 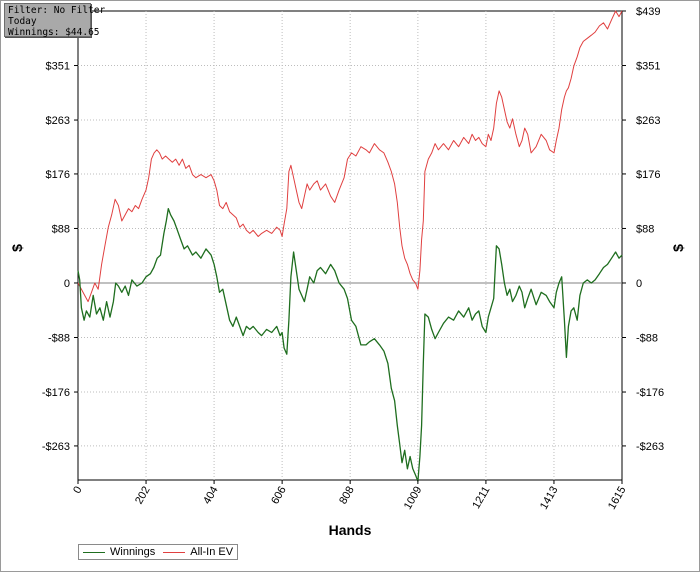 I want to click on legend-label-allin-ev: All-In EV, so click(x=212, y=552).